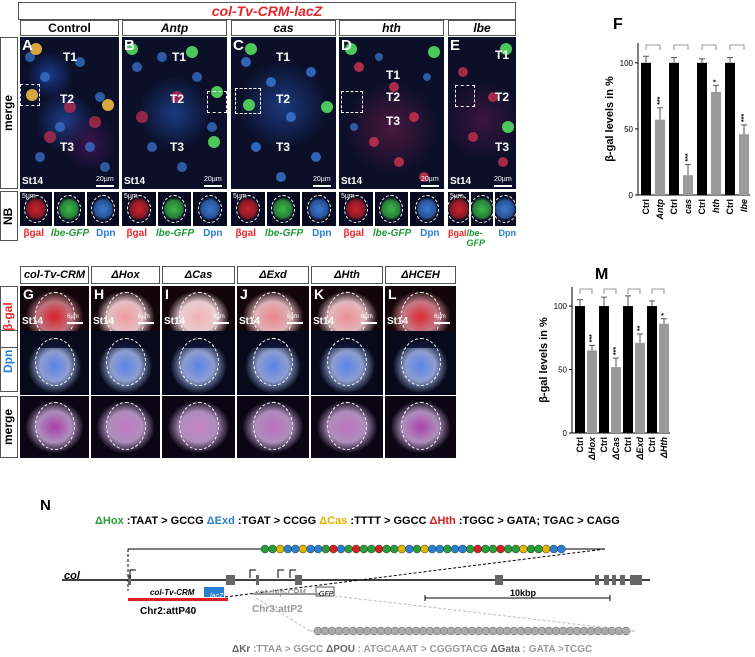  I want to click on legend-gata-rule: : GATA >TCGC, so click(556, 649).